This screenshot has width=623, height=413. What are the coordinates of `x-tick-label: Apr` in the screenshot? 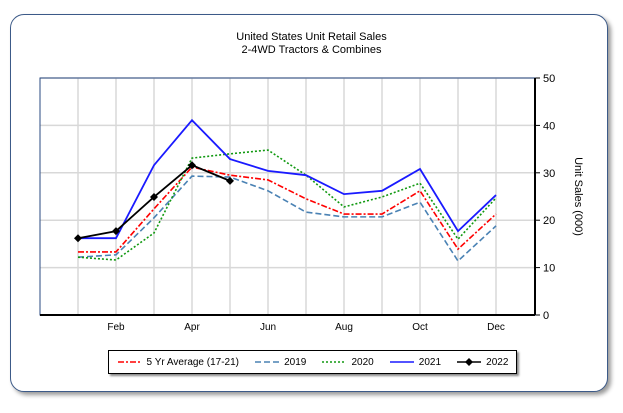 It's located at (192, 327).